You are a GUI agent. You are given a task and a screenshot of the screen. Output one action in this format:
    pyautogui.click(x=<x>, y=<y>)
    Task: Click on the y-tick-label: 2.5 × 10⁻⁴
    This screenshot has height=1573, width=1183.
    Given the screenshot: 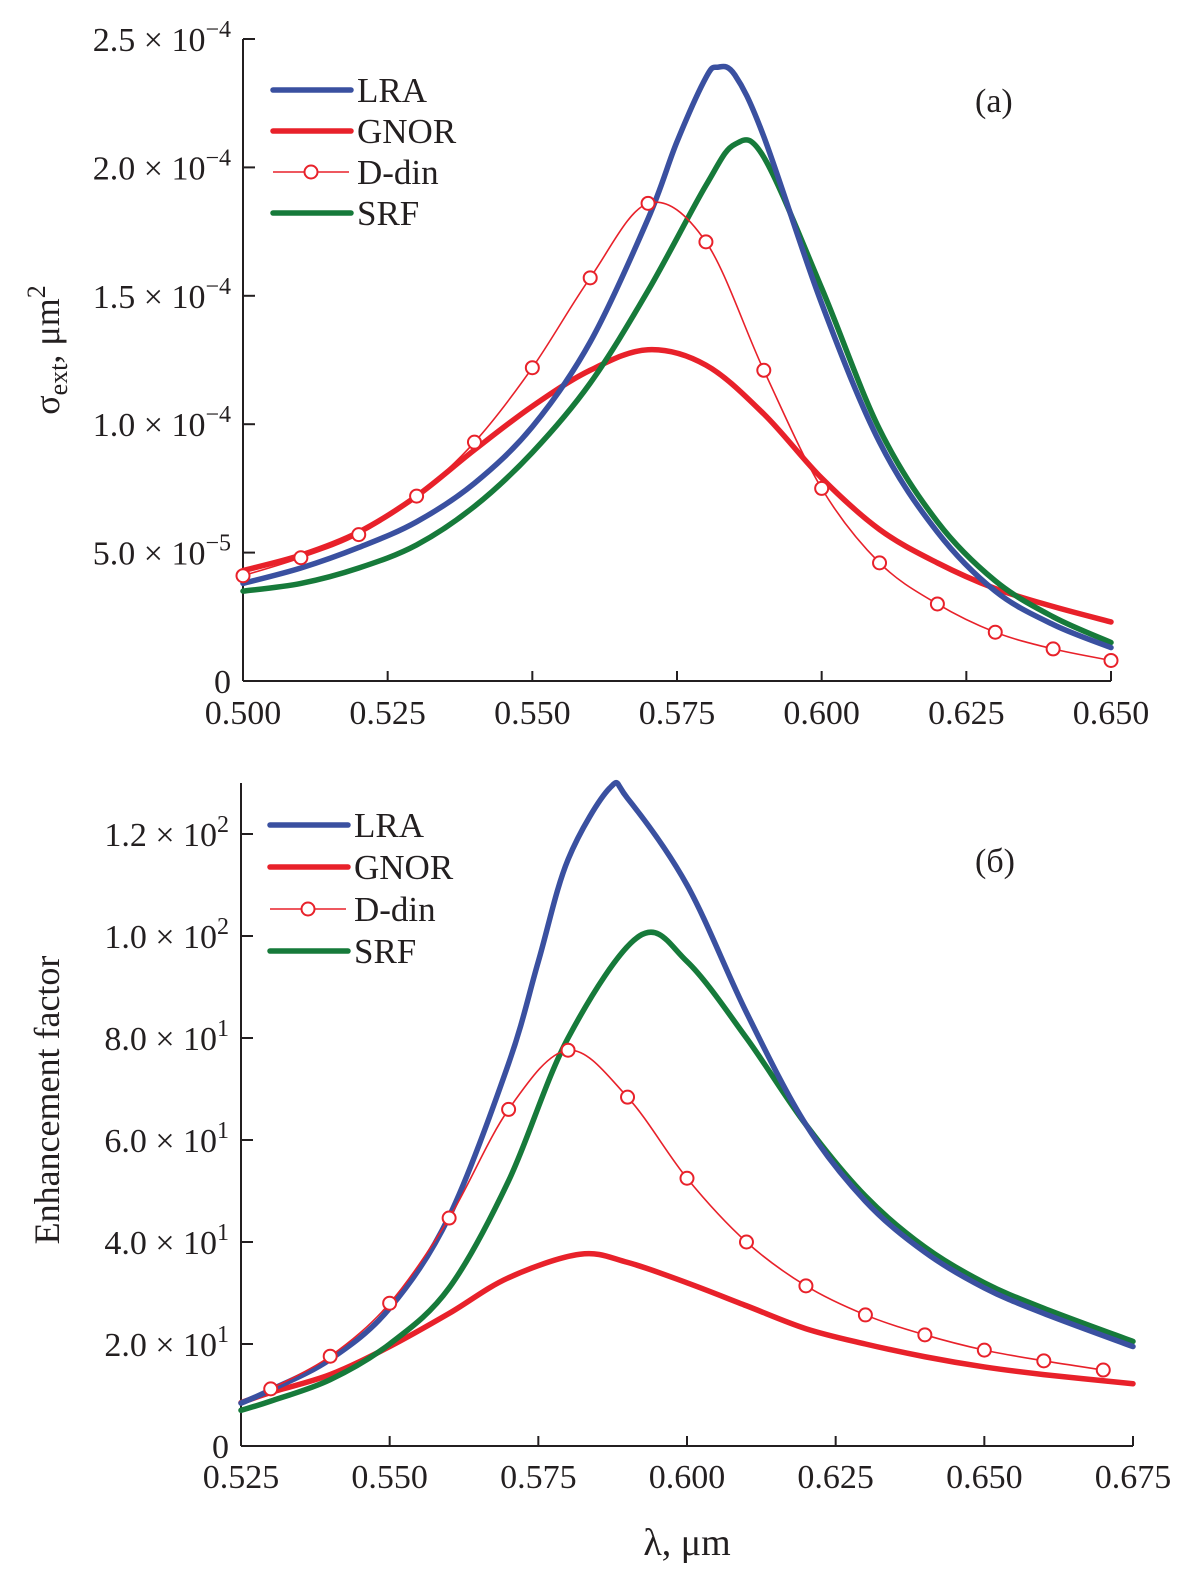 What is the action you would take?
    pyautogui.click(x=162, y=38)
    